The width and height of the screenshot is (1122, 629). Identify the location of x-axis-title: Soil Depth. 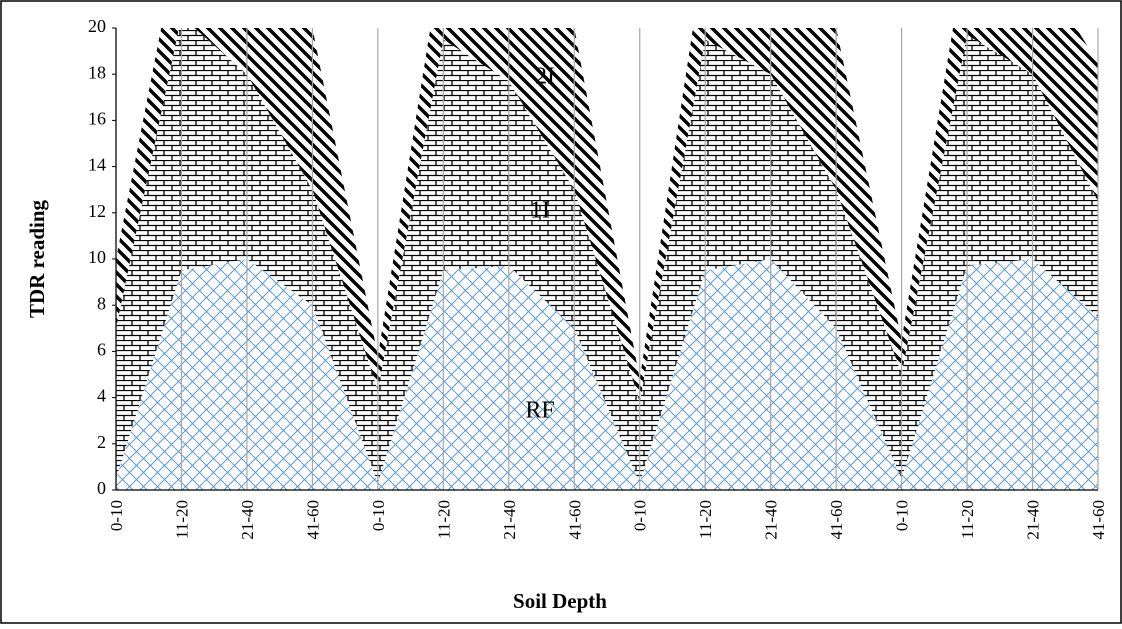
(560, 601).